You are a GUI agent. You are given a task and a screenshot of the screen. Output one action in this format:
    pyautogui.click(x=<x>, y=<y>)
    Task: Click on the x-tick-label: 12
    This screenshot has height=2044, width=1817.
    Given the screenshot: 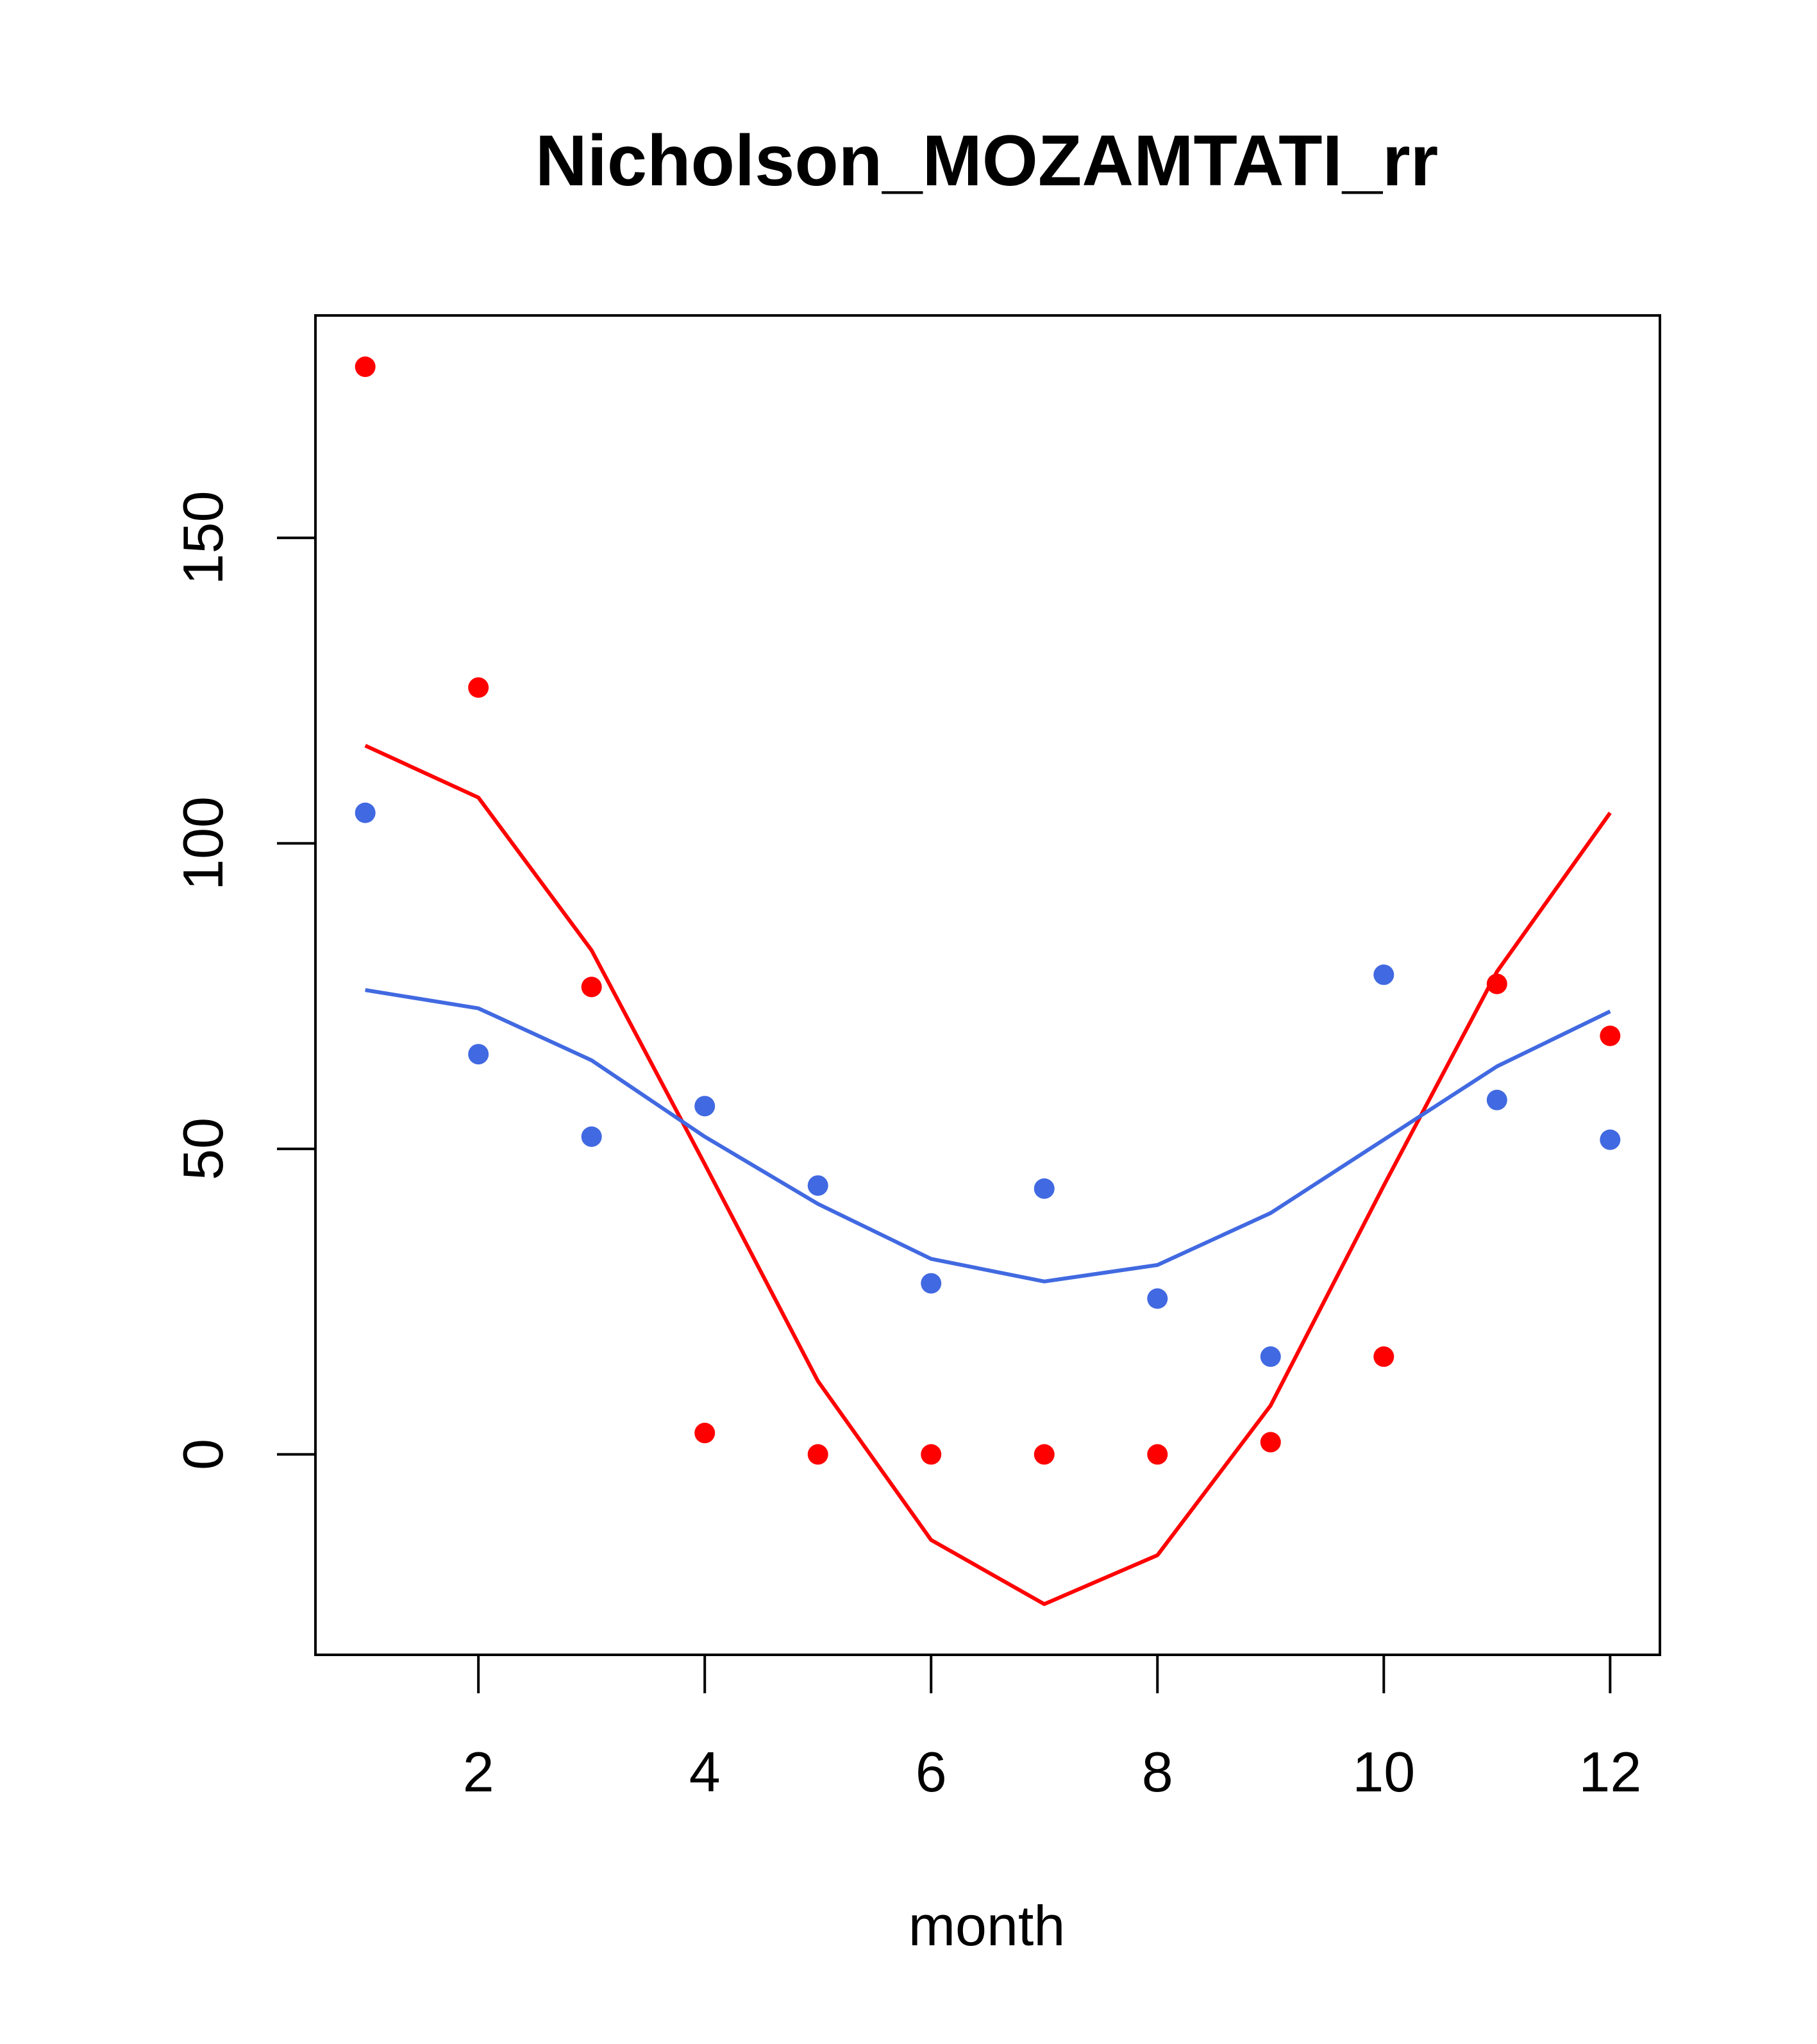 What is the action you would take?
    pyautogui.click(x=1609, y=1772)
    